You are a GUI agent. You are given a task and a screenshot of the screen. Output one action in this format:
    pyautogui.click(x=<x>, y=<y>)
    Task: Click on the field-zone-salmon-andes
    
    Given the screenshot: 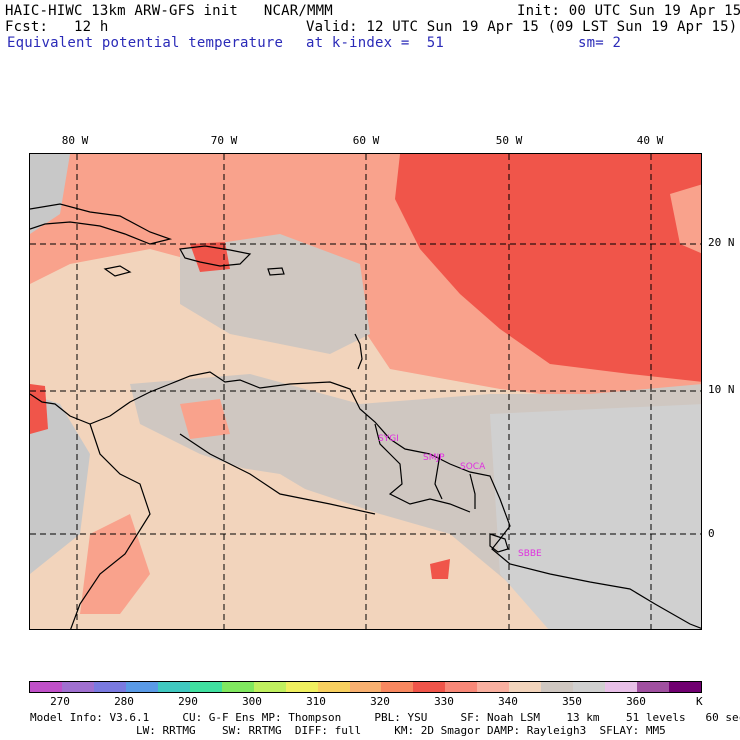 What is the action you would take?
    pyautogui.click(x=115, y=564)
    